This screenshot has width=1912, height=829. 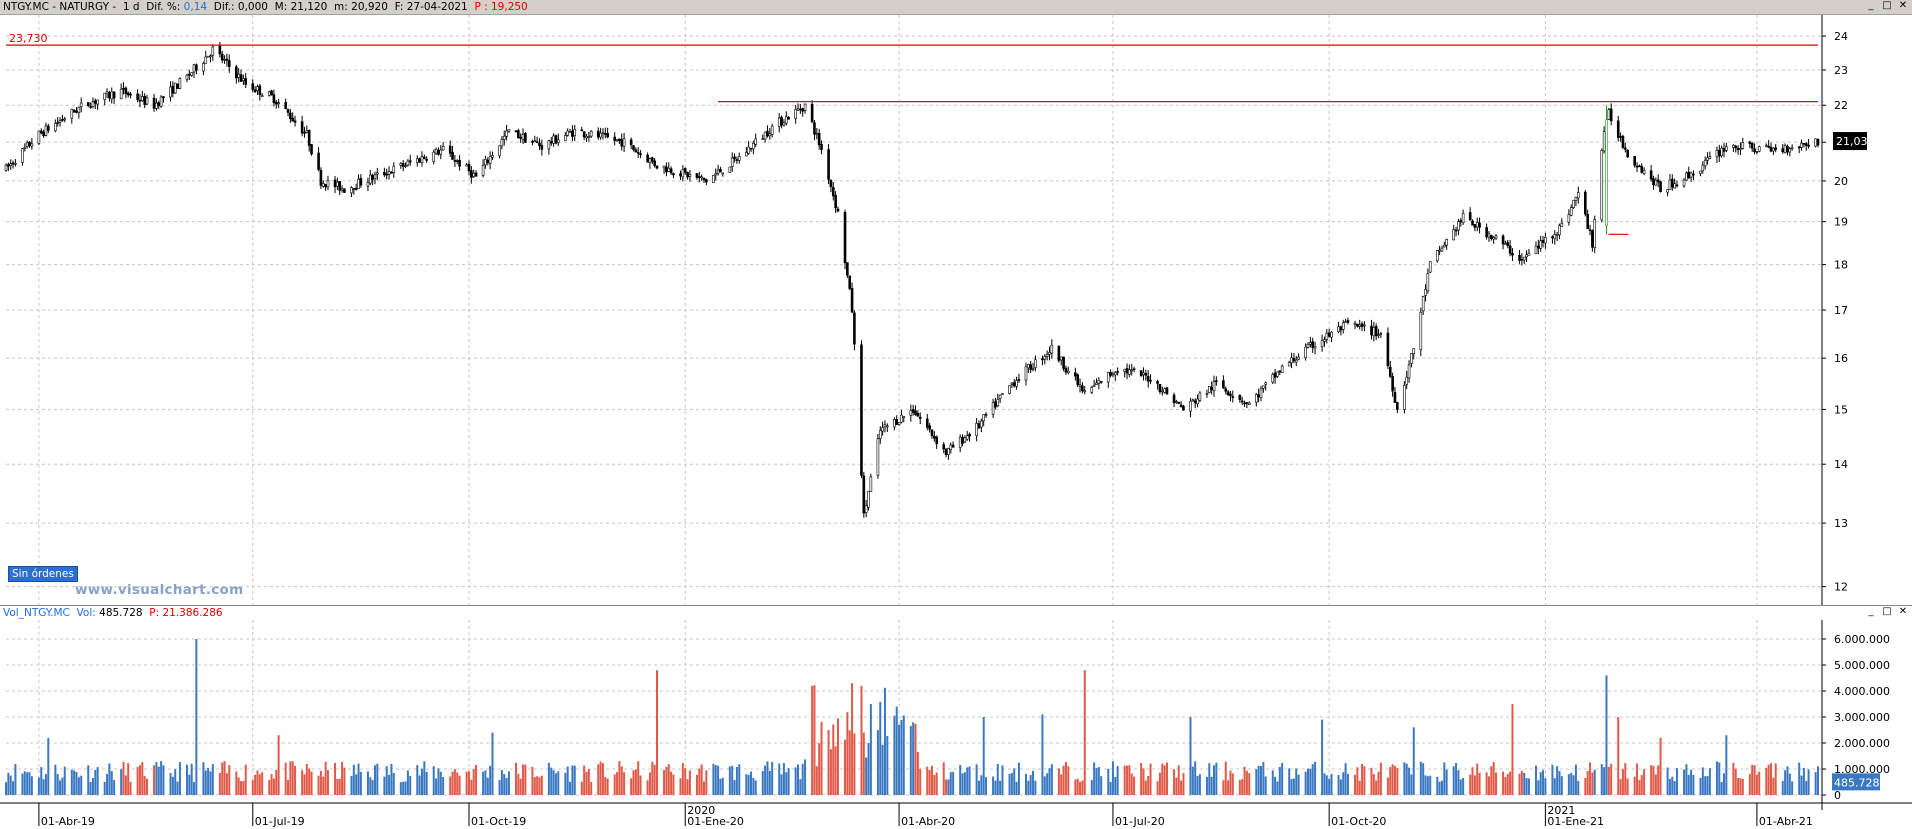 I want to click on minimize-button: _, so click(x=1871, y=5).